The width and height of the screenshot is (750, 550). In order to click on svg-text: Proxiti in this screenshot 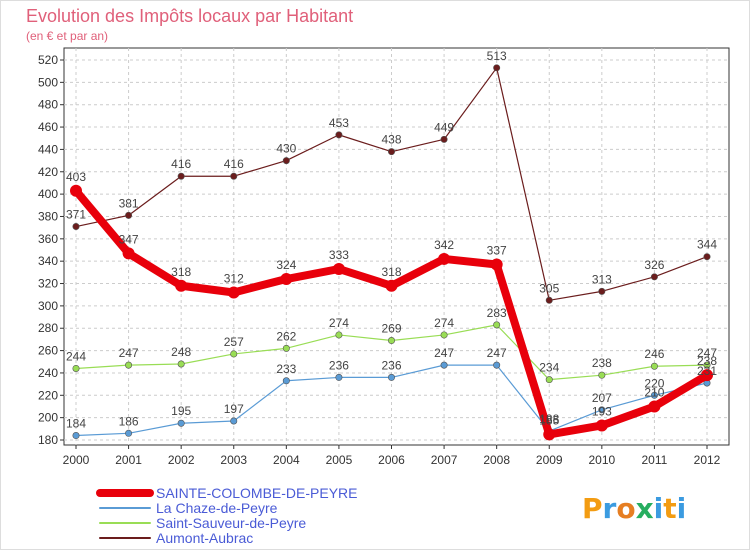, I will do `click(634, 508)`.